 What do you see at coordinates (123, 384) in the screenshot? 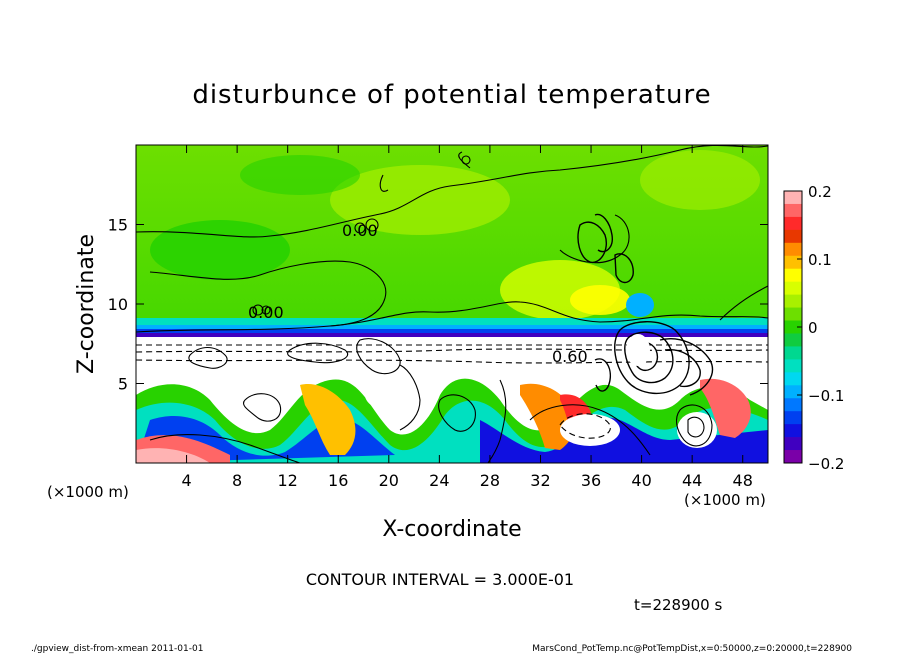
I see `y-tick-label: 5` at bounding box center [123, 384].